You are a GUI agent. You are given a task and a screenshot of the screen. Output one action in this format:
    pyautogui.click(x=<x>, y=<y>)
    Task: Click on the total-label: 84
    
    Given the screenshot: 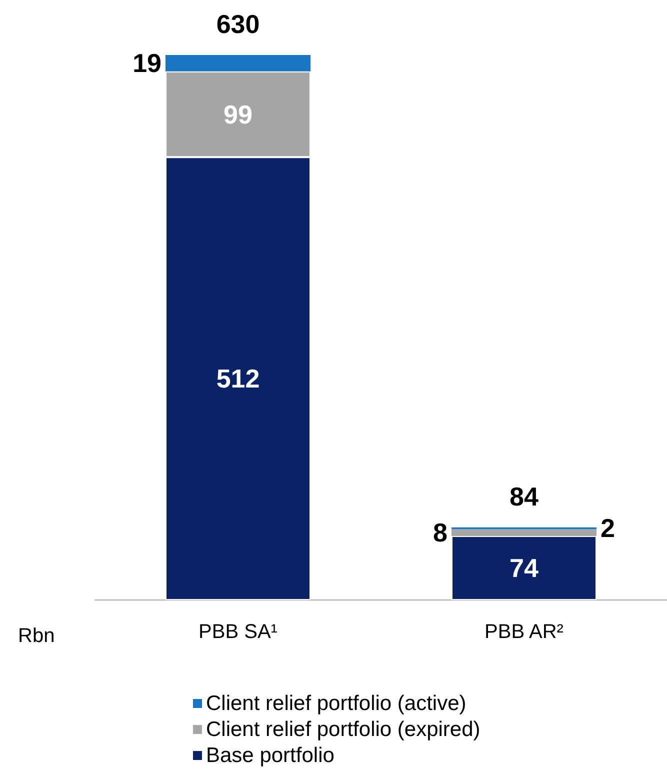 What is the action you would take?
    pyautogui.click(x=524, y=496)
    